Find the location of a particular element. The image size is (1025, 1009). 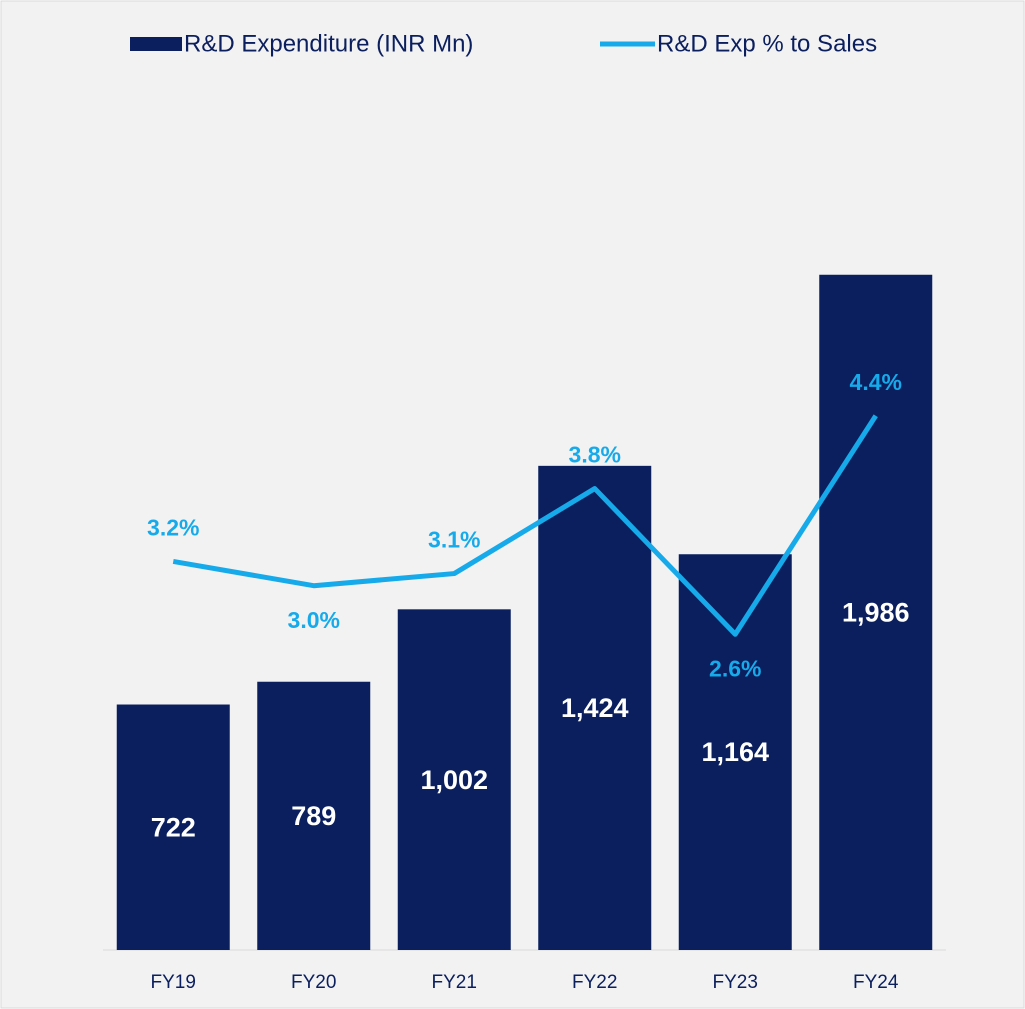

x-tick-label: FY19 is located at coordinates (173, 982).